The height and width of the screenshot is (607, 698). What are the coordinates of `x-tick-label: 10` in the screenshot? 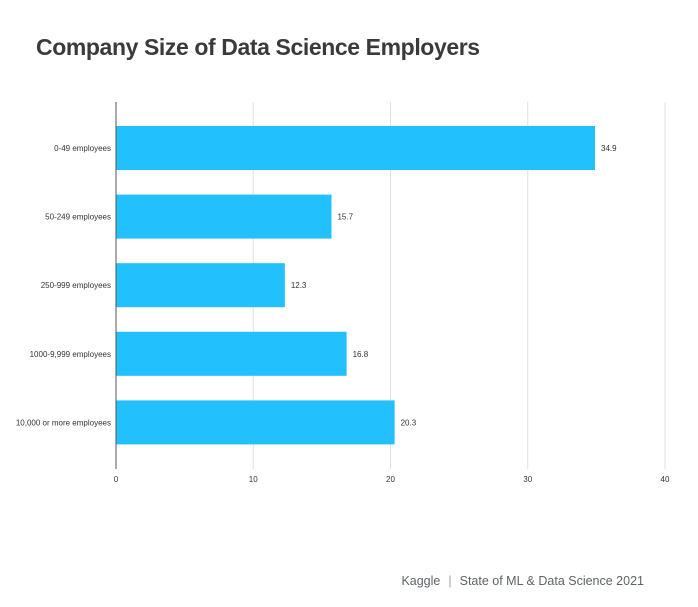 It's located at (253, 479).